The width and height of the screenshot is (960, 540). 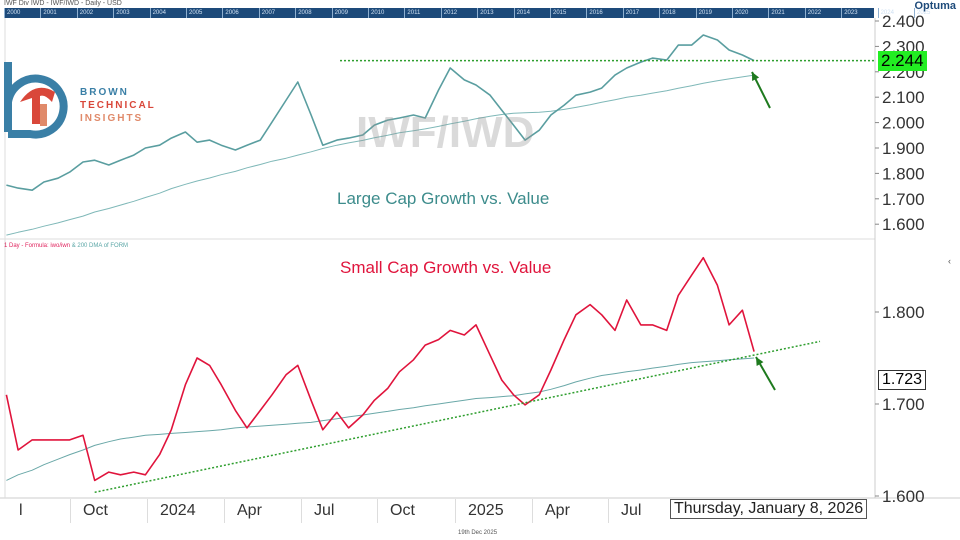 I want to click on y-tick-label: 2.000, so click(x=903, y=123).